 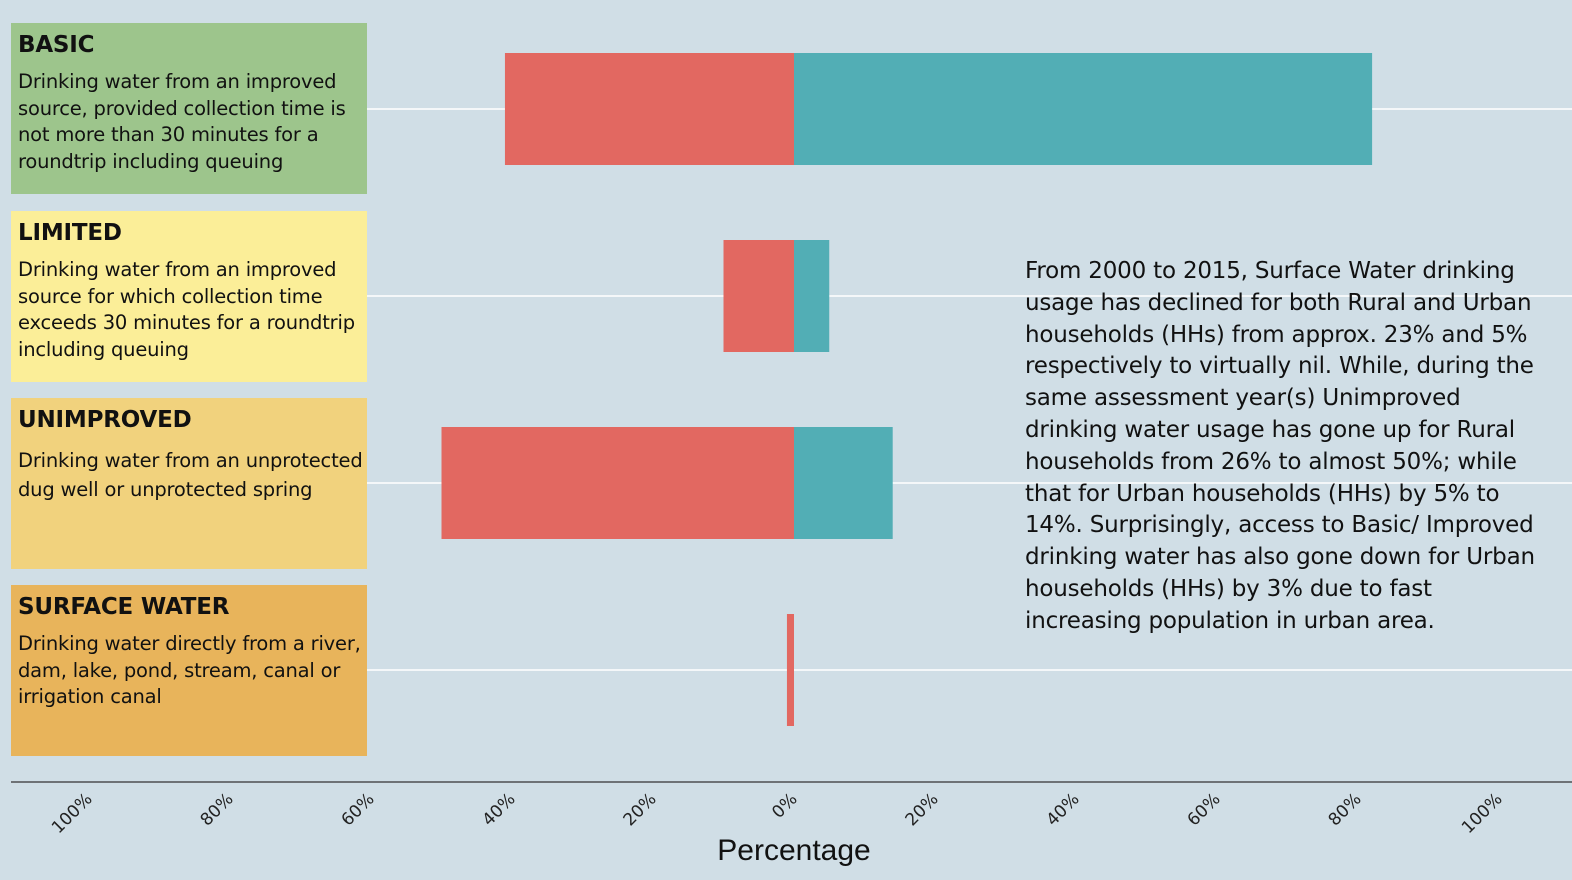 What do you see at coordinates (105, 420) in the screenshot?
I see `category-title: UNIMPROVED` at bounding box center [105, 420].